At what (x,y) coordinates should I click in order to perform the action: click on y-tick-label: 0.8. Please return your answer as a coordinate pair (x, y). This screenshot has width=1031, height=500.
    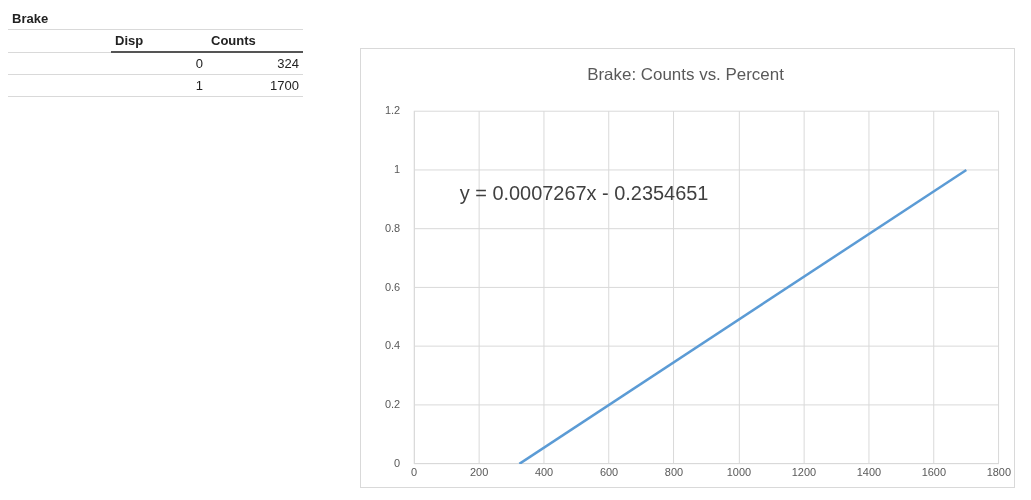
    Looking at the image, I should click on (392, 227).